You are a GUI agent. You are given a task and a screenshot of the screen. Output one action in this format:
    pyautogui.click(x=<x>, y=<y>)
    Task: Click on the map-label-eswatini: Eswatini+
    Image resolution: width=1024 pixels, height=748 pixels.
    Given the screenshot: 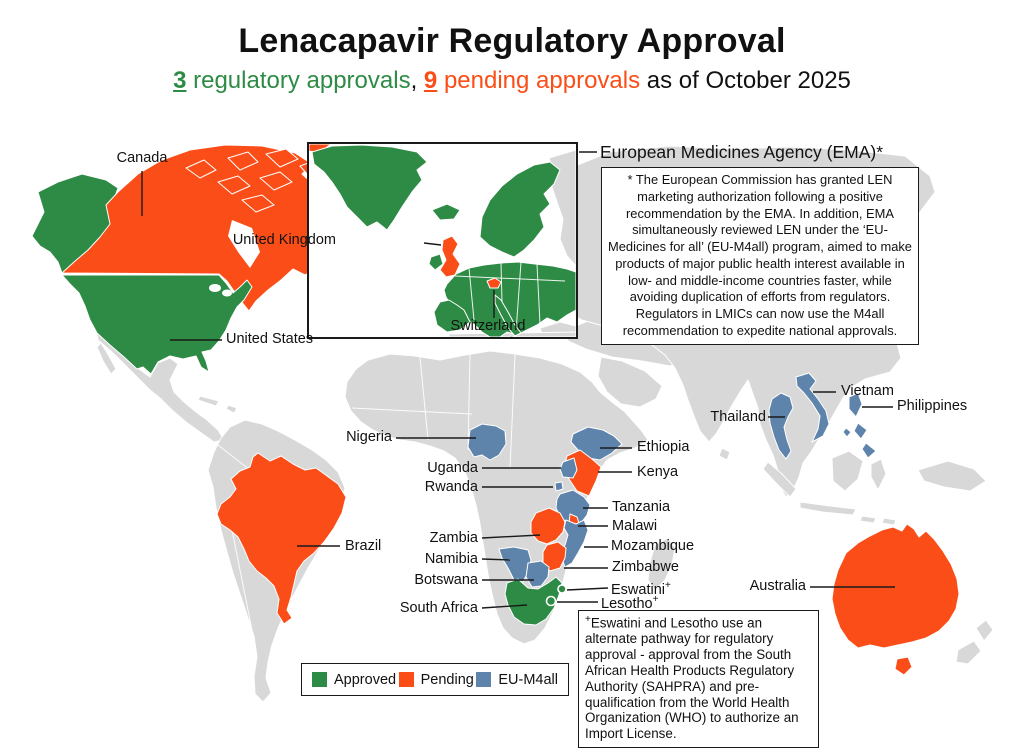 What is the action you would take?
    pyautogui.click(x=641, y=589)
    